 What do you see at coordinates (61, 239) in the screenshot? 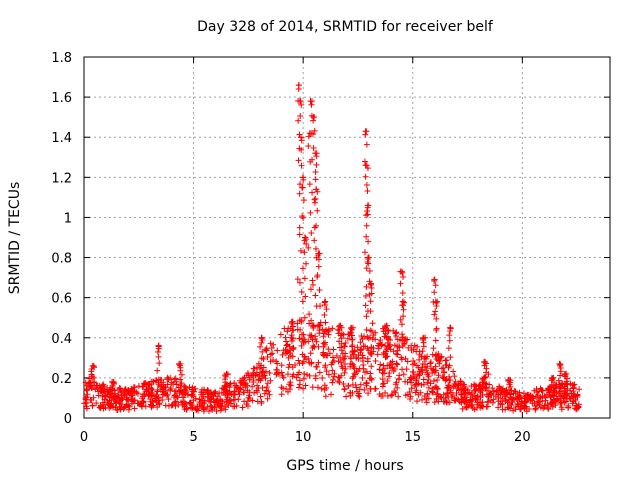
I see `y-tick-labels: 0 0.2 0.4 0.6 0.8 1 1.2 1.4 1.6 1.8` at bounding box center [61, 239].